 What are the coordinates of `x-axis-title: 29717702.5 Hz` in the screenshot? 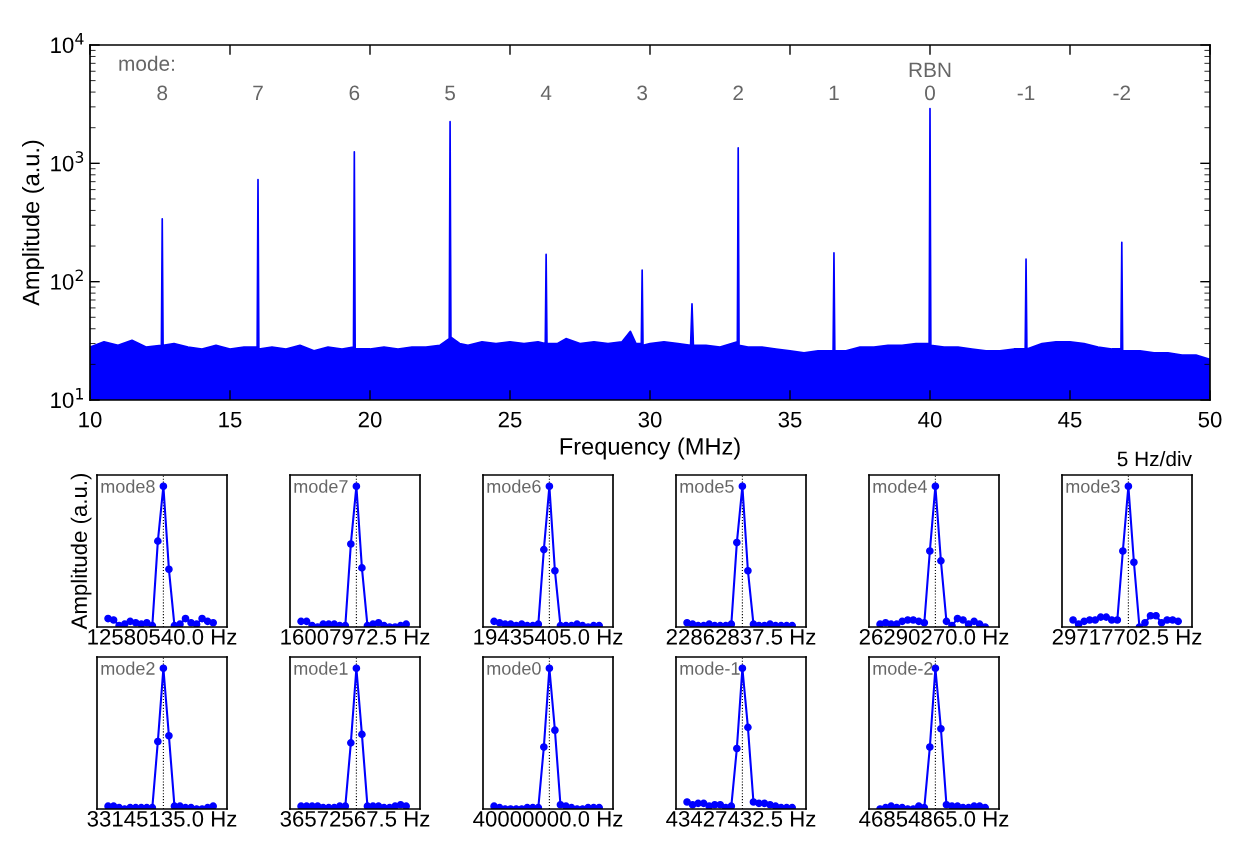 It's located at (1127, 636).